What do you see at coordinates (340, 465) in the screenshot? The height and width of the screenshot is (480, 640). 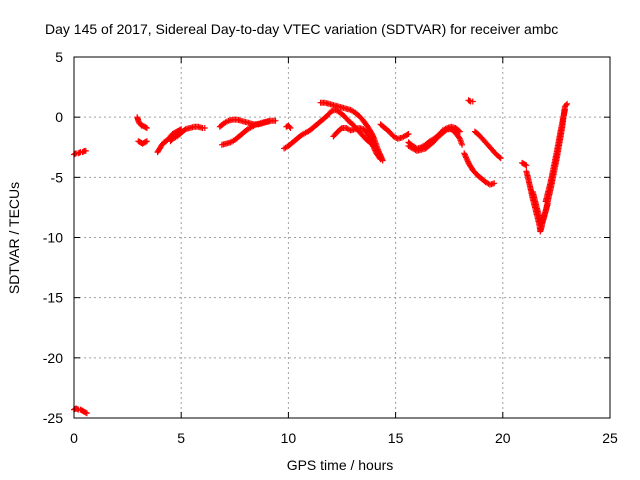 I see `x-axis-label: GPS time / hours` at bounding box center [340, 465].